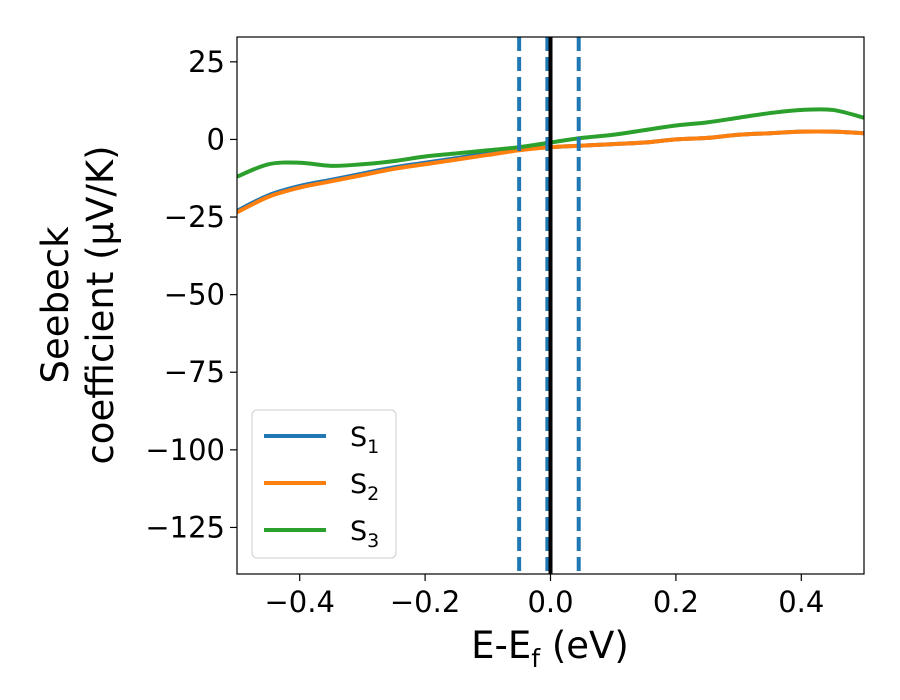 The height and width of the screenshot is (700, 900). Describe the element at coordinates (194, 217) in the screenshot. I see `y-tick-label: −25` at that location.